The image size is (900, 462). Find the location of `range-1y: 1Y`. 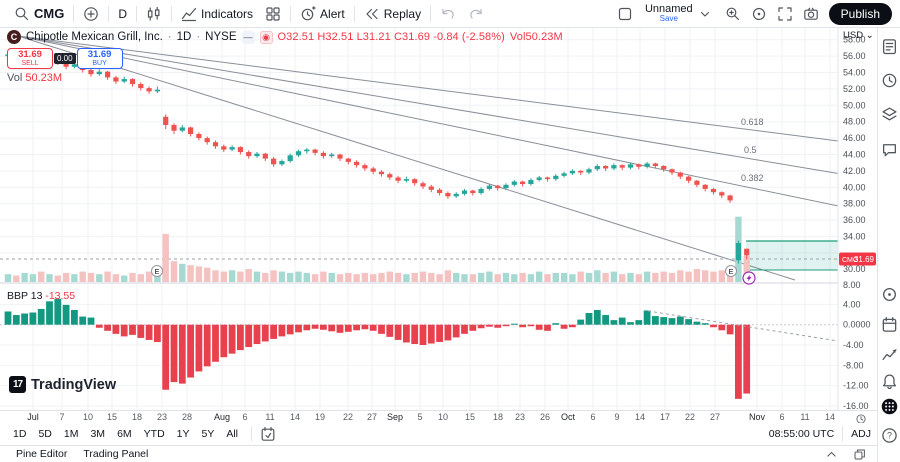

range-1y: 1Y is located at coordinates (183, 434).